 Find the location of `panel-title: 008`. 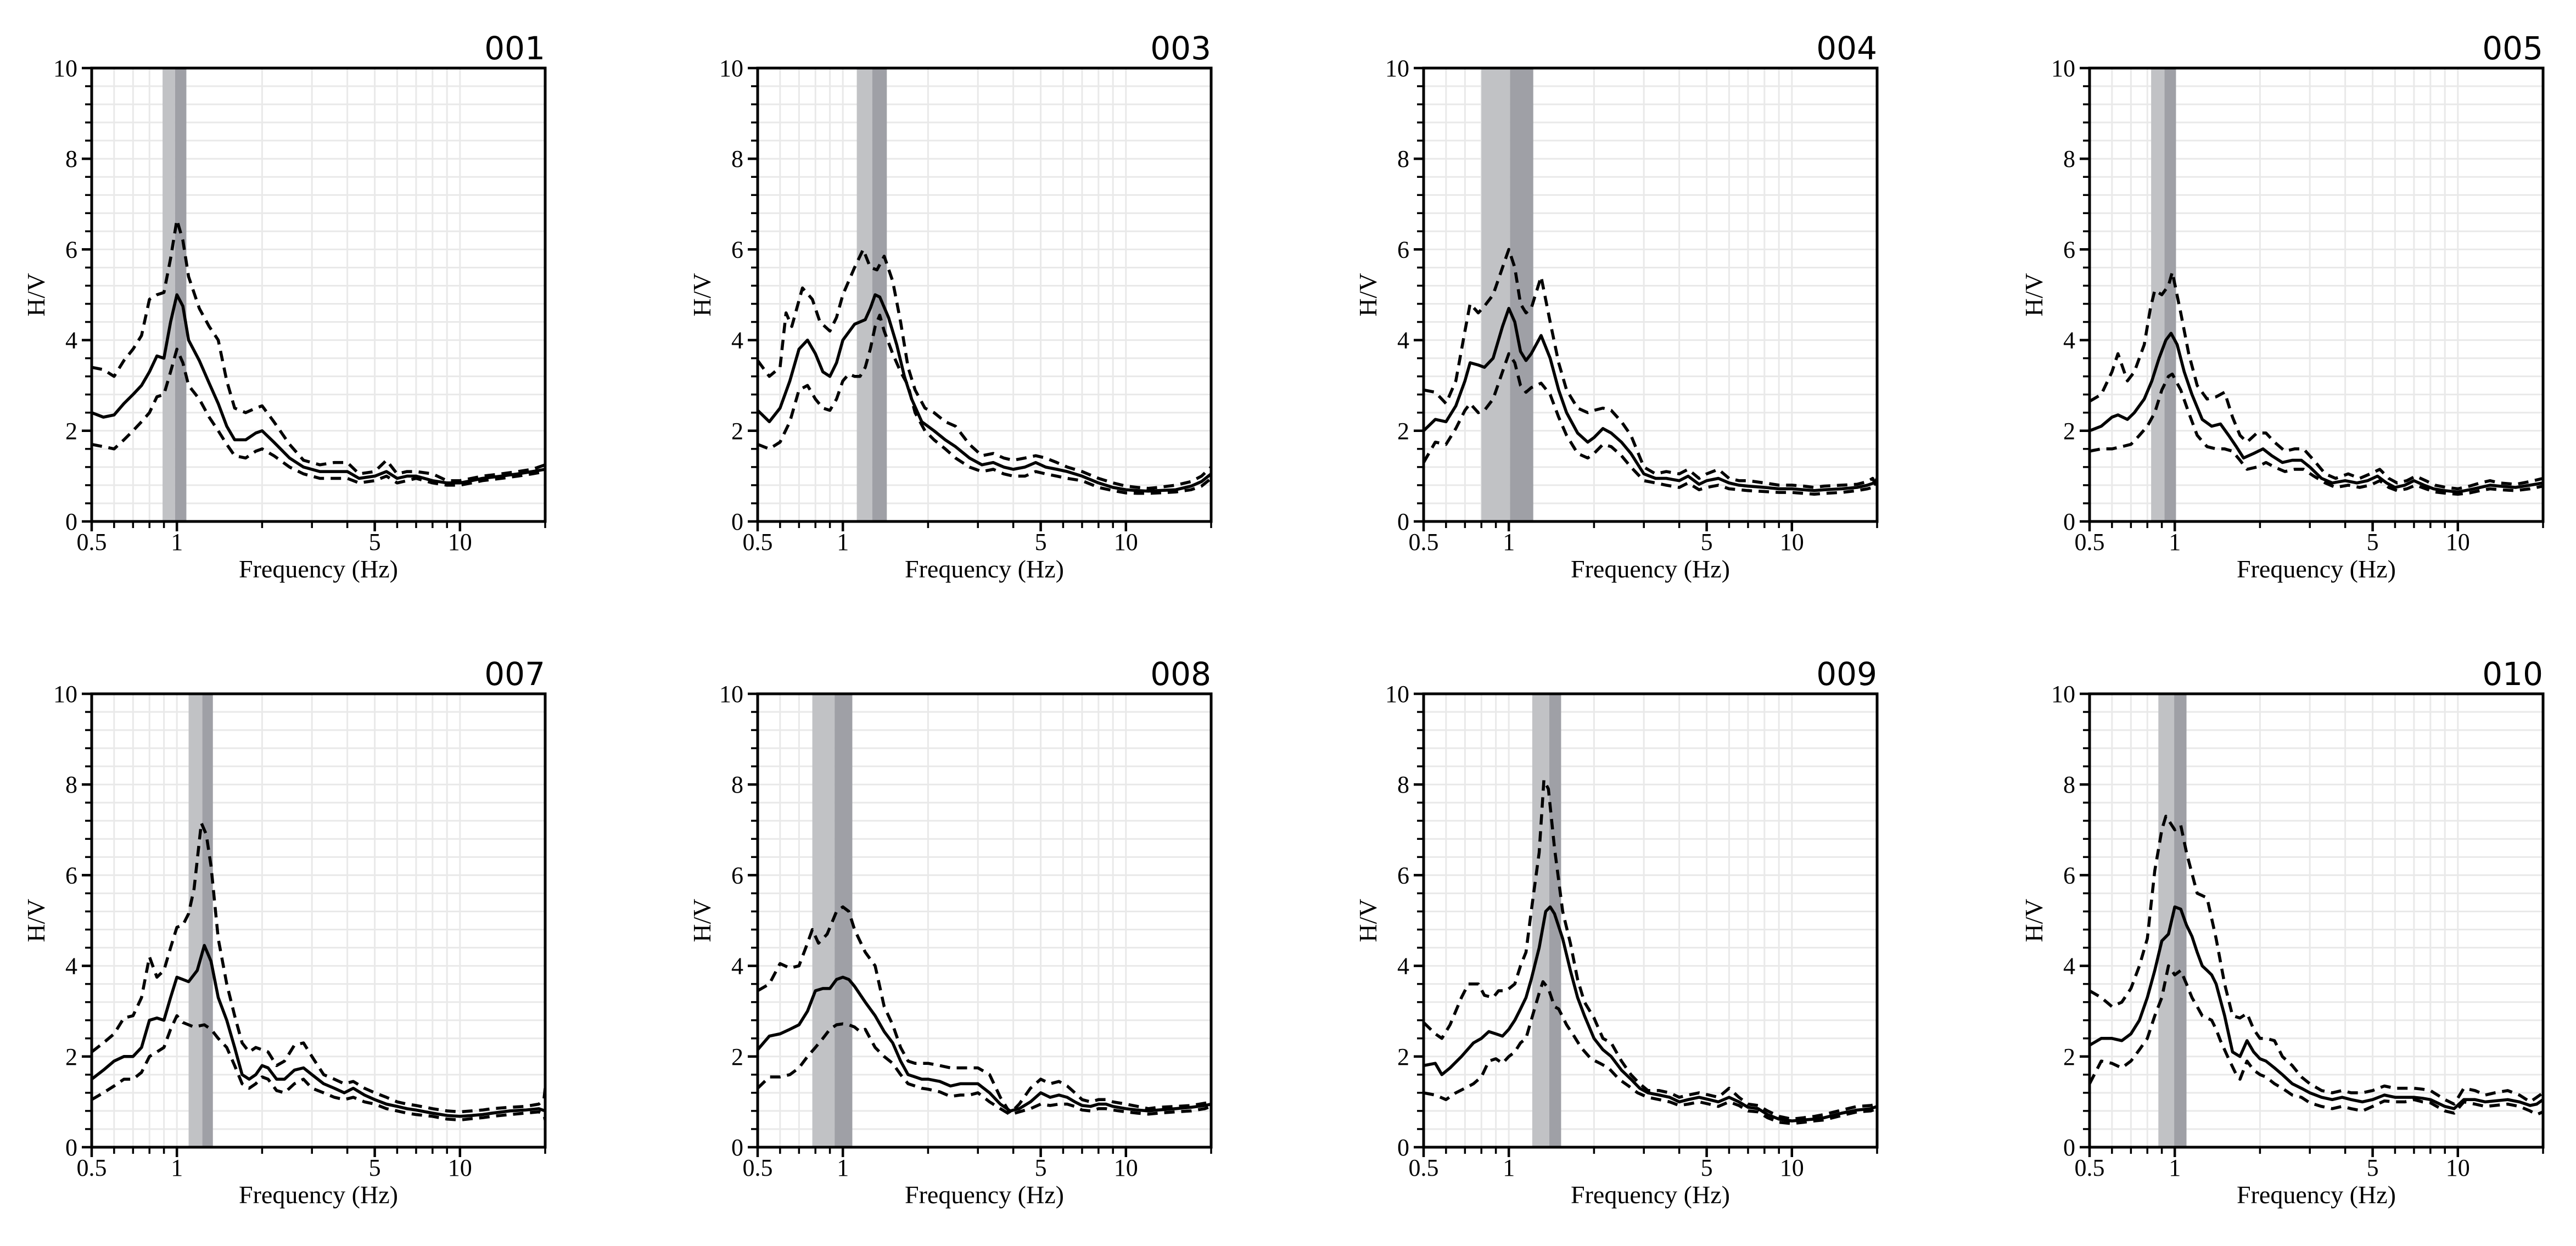

panel-title: 008 is located at coordinates (1180, 674).